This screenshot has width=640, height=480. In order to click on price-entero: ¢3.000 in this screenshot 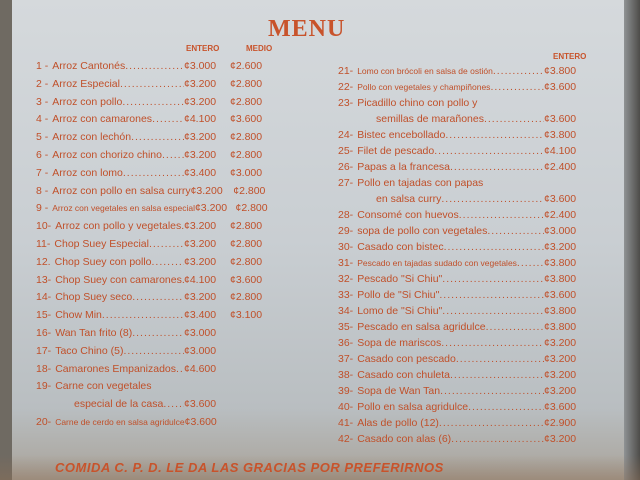, I will do `click(200, 350)`.